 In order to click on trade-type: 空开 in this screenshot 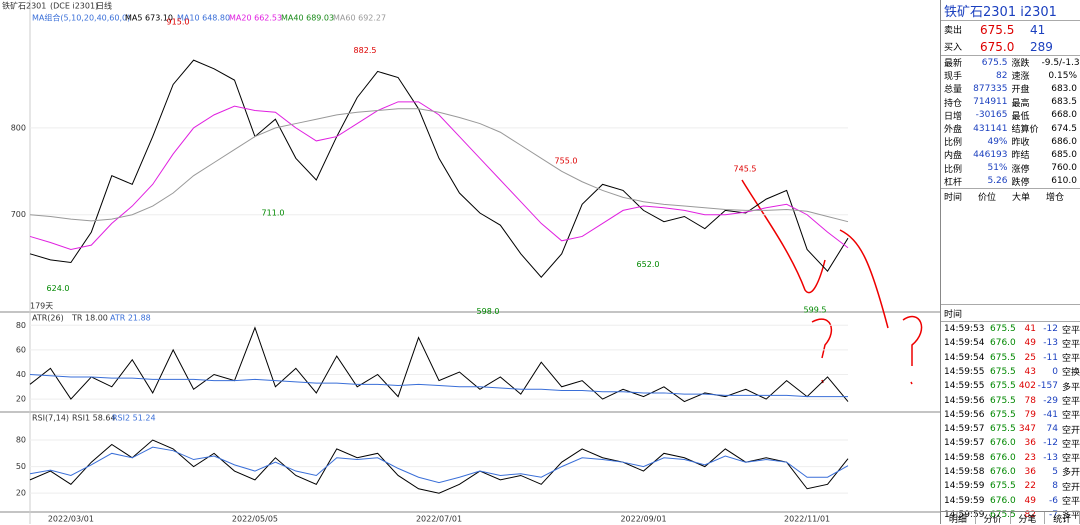, I will do `click(1069, 429)`.